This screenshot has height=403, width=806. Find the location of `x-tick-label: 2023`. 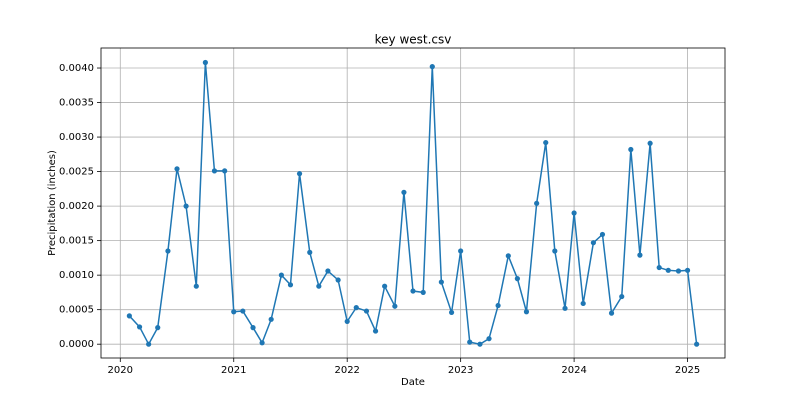

x-tick-label: 2023 is located at coordinates (460, 370).